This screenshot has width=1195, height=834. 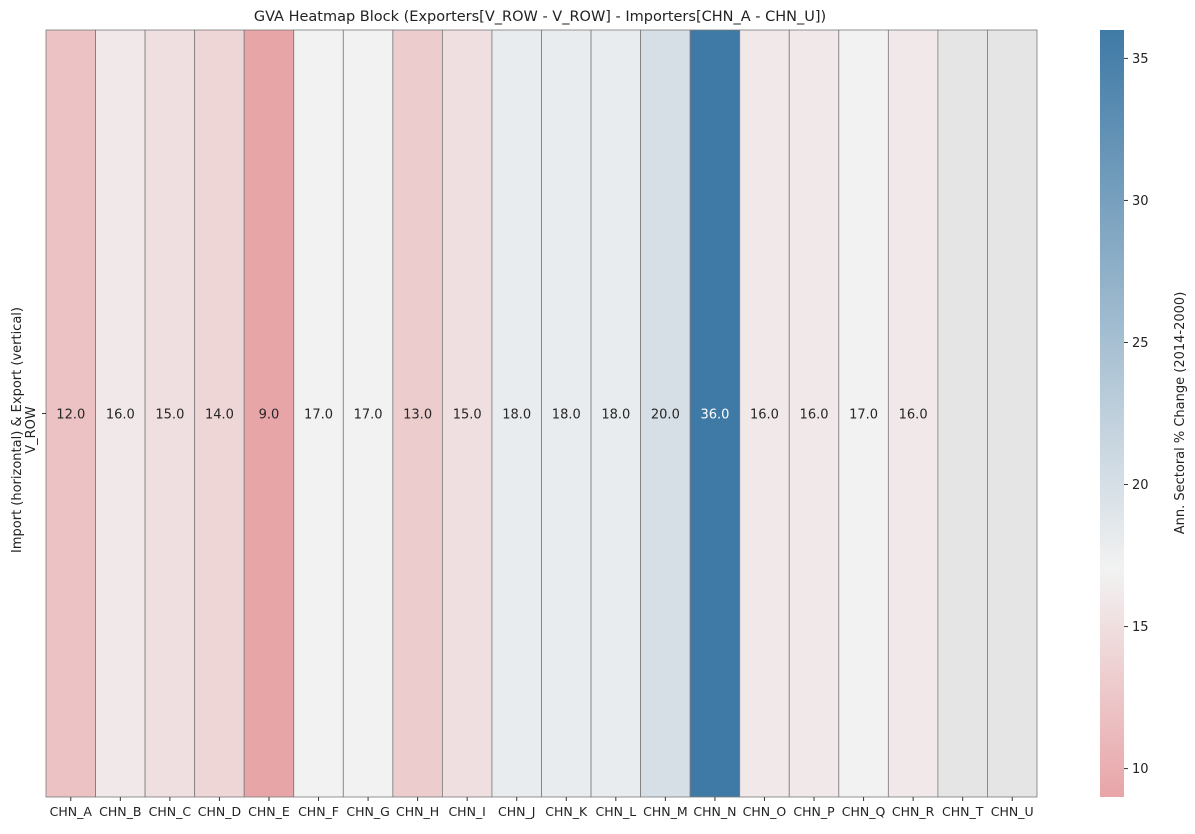 What do you see at coordinates (17, 430) in the screenshot?
I see `y-axis-label-line-1: Import (horizontal) & Export (vertical)` at bounding box center [17, 430].